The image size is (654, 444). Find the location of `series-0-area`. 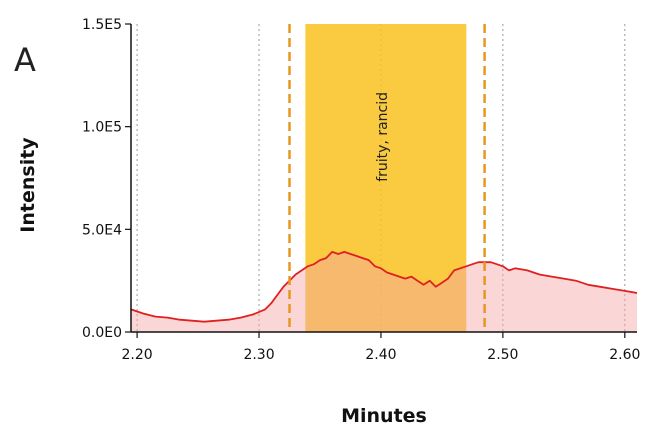

series-0-area is located at coordinates (384, 291).